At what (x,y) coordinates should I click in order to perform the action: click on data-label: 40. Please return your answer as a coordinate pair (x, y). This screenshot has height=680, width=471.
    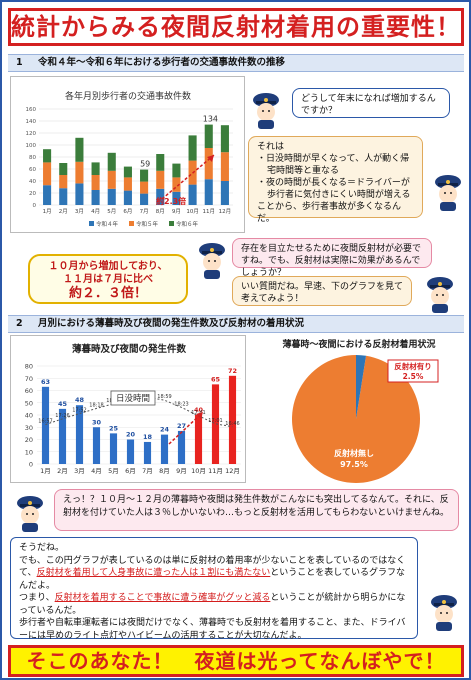
    Looking at the image, I should click on (199, 410).